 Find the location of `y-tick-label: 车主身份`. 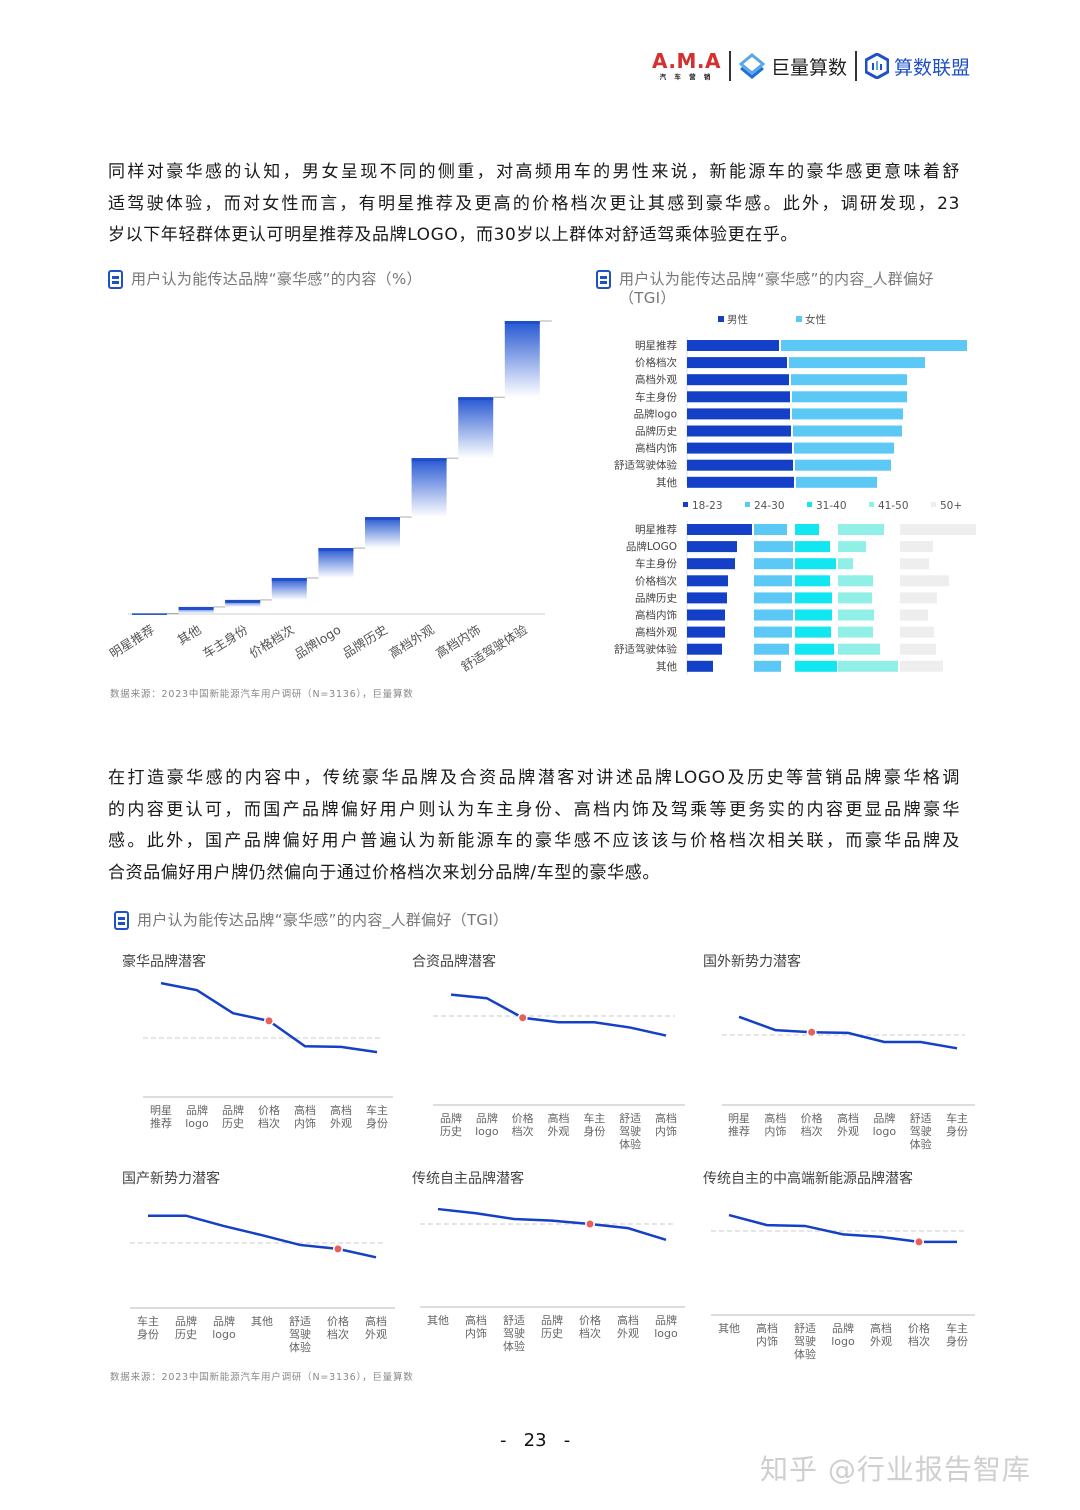

y-tick-label: 车主身份 is located at coordinates (656, 396).